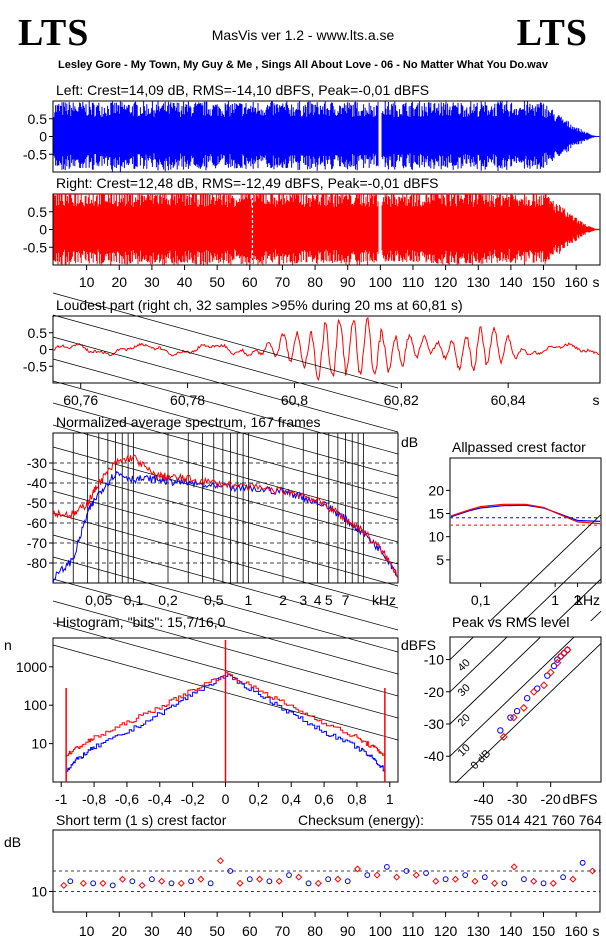  What do you see at coordinates (481, 760) in the screenshot?
I see `diagonal-label: 0 dB` at bounding box center [481, 760].